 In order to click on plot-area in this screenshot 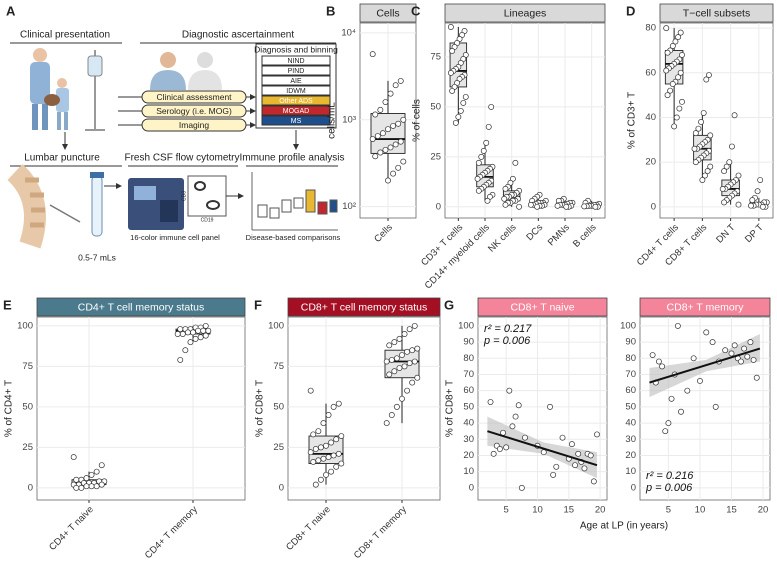, I will do `click(141, 408)`.